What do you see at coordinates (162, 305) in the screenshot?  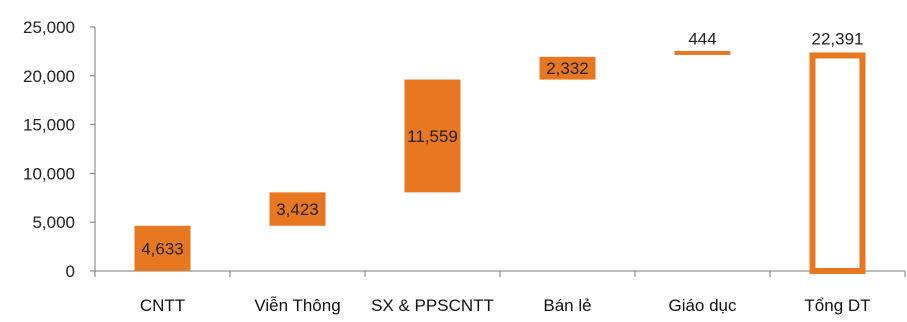 I see `category-label: CNTT` at bounding box center [162, 305].